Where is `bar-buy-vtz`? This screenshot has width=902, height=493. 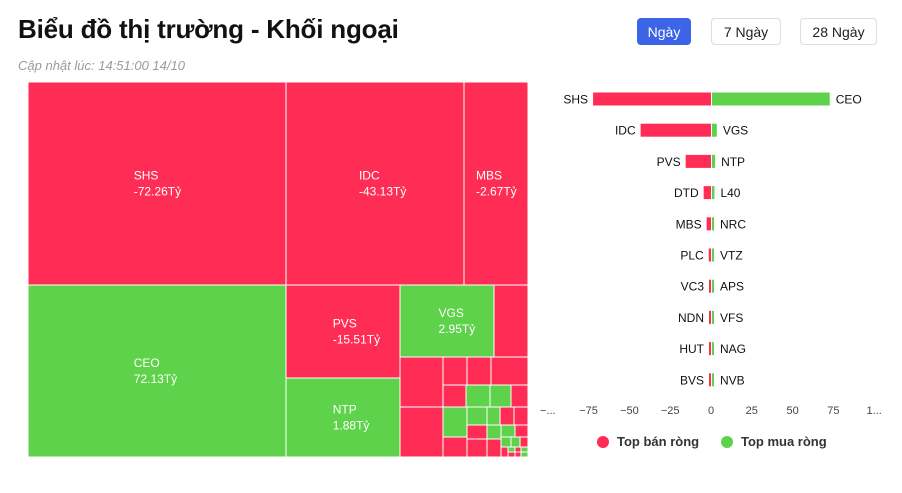
bar-buy-vtz is located at coordinates (713, 255).